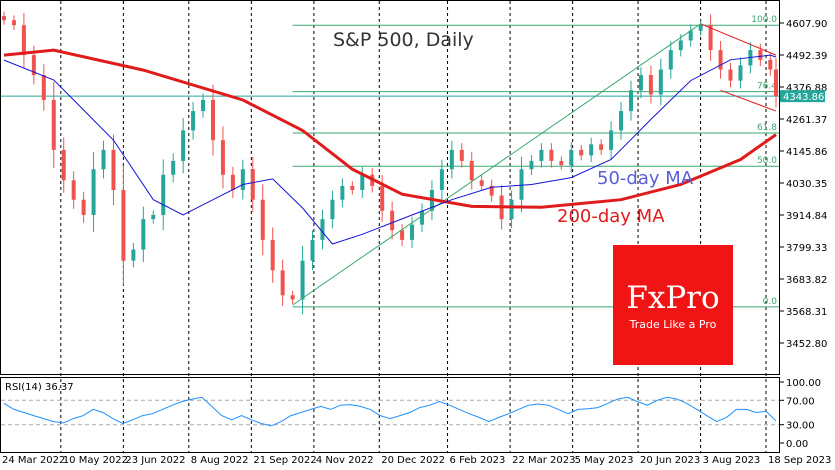 The height and width of the screenshot is (470, 835). What do you see at coordinates (390, 411) in the screenshot?
I see `rsi-line` at bounding box center [390, 411].